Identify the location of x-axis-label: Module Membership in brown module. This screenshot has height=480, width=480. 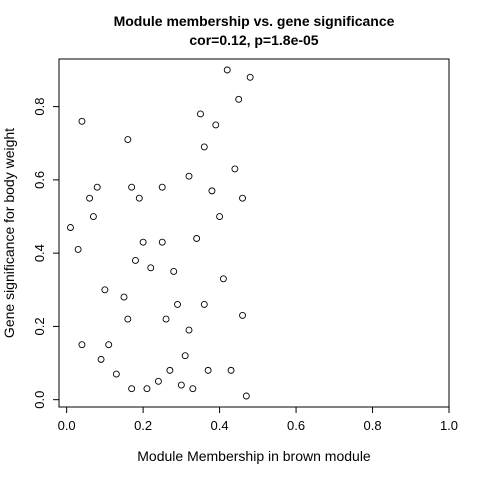
(254, 456).